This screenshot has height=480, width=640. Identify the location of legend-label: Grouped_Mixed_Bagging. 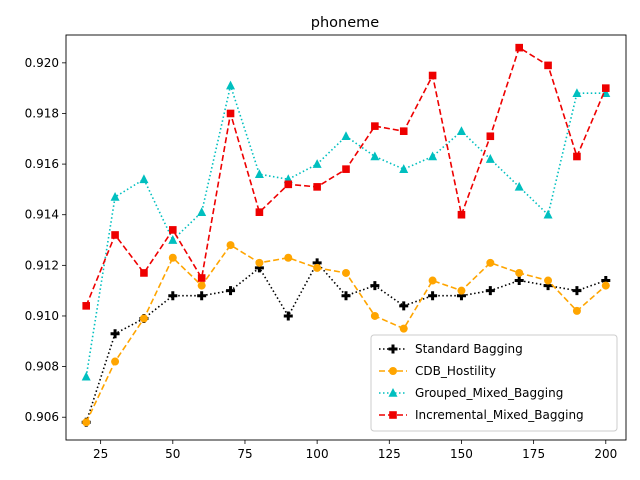
(489, 393).